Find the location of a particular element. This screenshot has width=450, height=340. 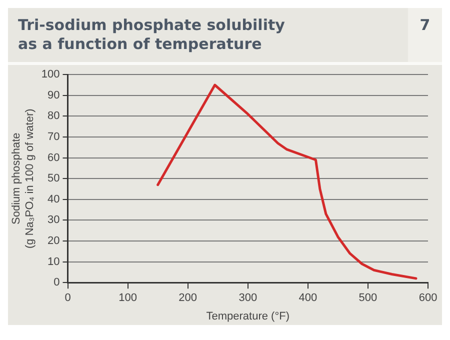

y-axis-title: Sodium phosphate (g Na₃PO₄ in 100 g of water) is located at coordinates (23, 178).